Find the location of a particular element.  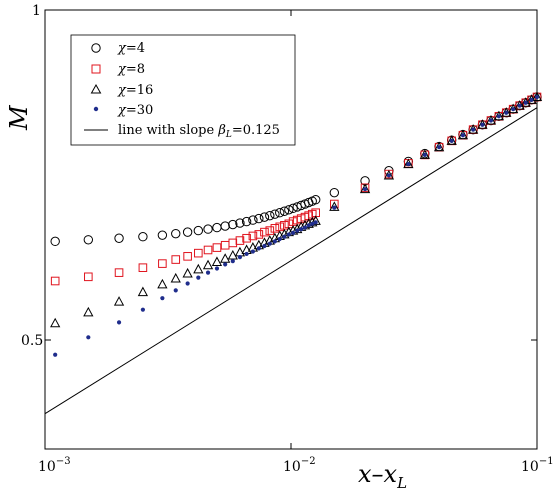

legend-label-line: line with slope βL=0.125 is located at coordinates (199, 131).